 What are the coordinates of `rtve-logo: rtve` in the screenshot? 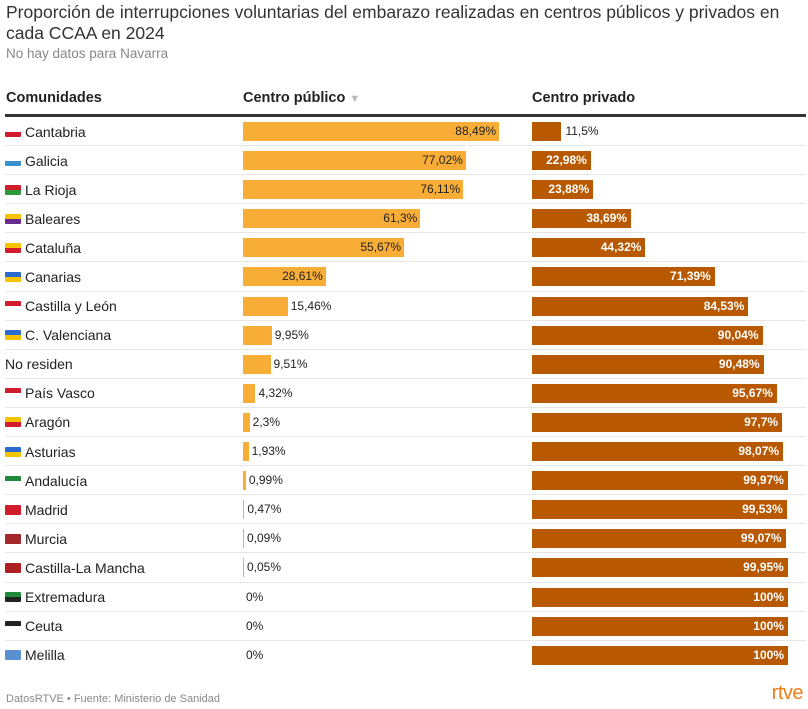 It's located at (787, 693).